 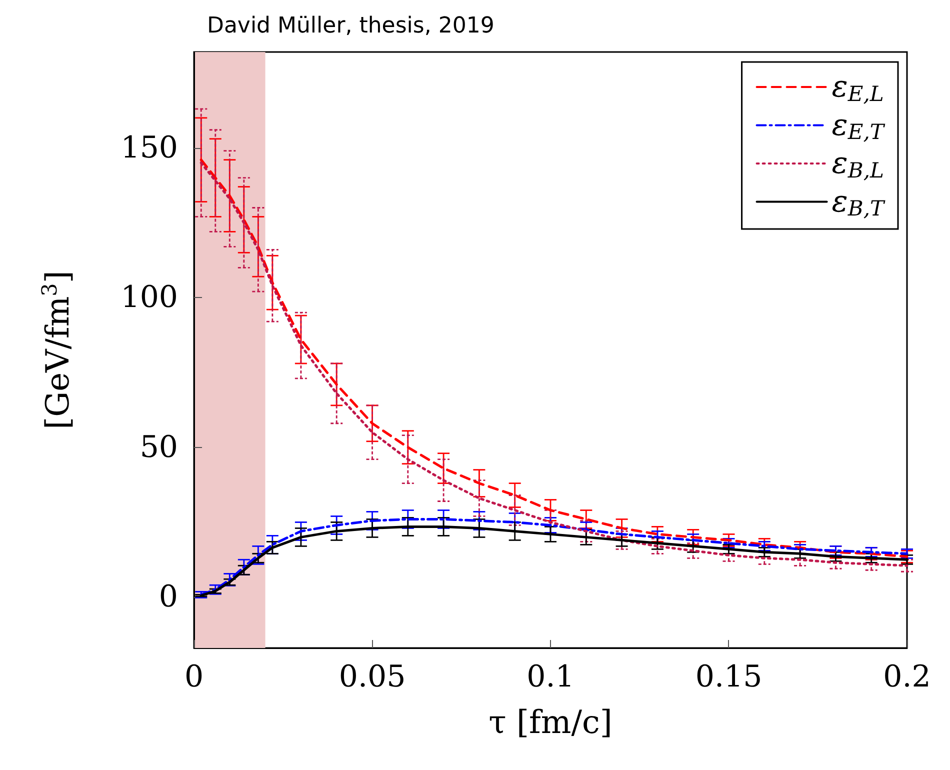 I want to click on y-tick-label: 50, so click(x=159, y=447).